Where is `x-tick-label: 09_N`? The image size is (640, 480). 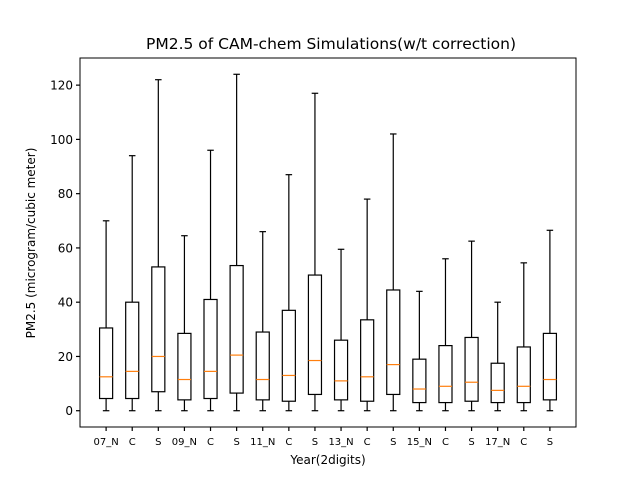
x-tick-label: 09_N is located at coordinates (184, 442).